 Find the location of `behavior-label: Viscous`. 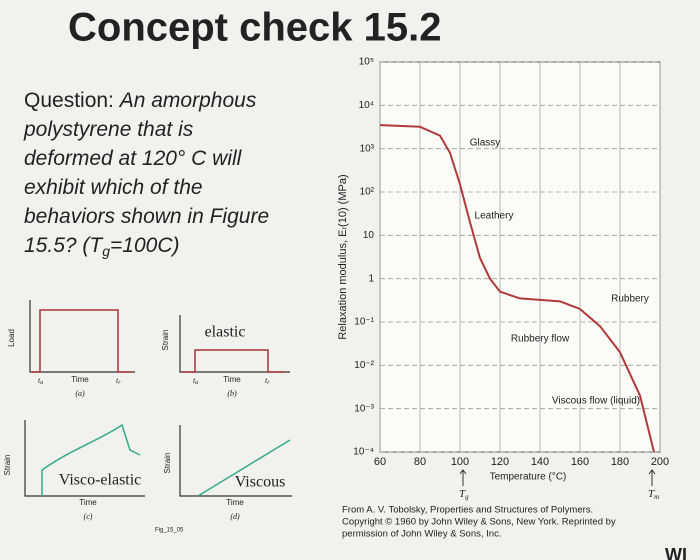

behavior-label: Viscous is located at coordinates (260, 482).